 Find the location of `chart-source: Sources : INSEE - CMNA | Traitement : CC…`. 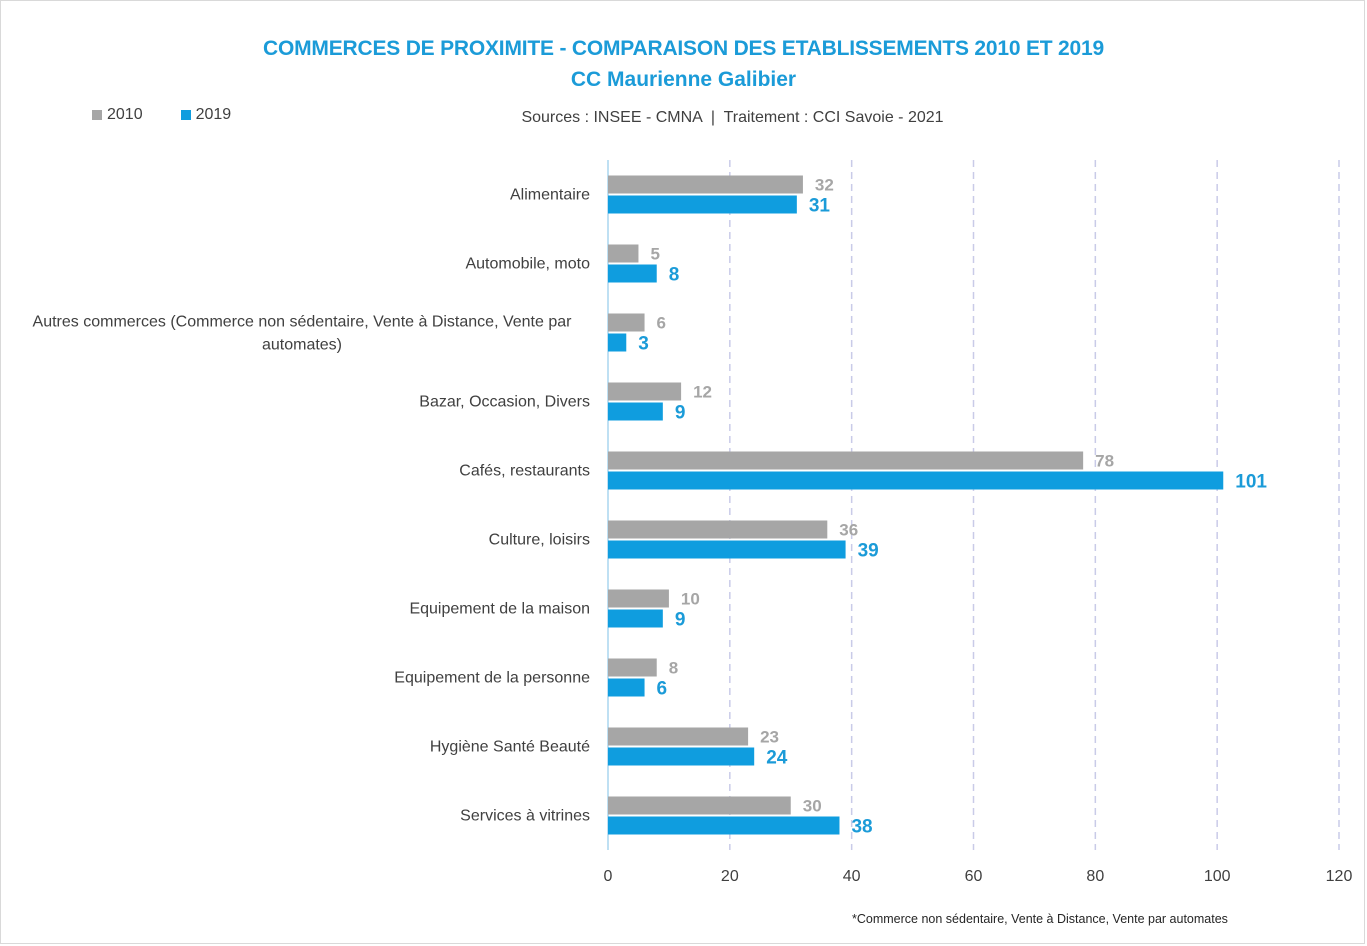

chart-source: Sources : INSEE - CMNA | Traitement : CC… is located at coordinates (732, 117).